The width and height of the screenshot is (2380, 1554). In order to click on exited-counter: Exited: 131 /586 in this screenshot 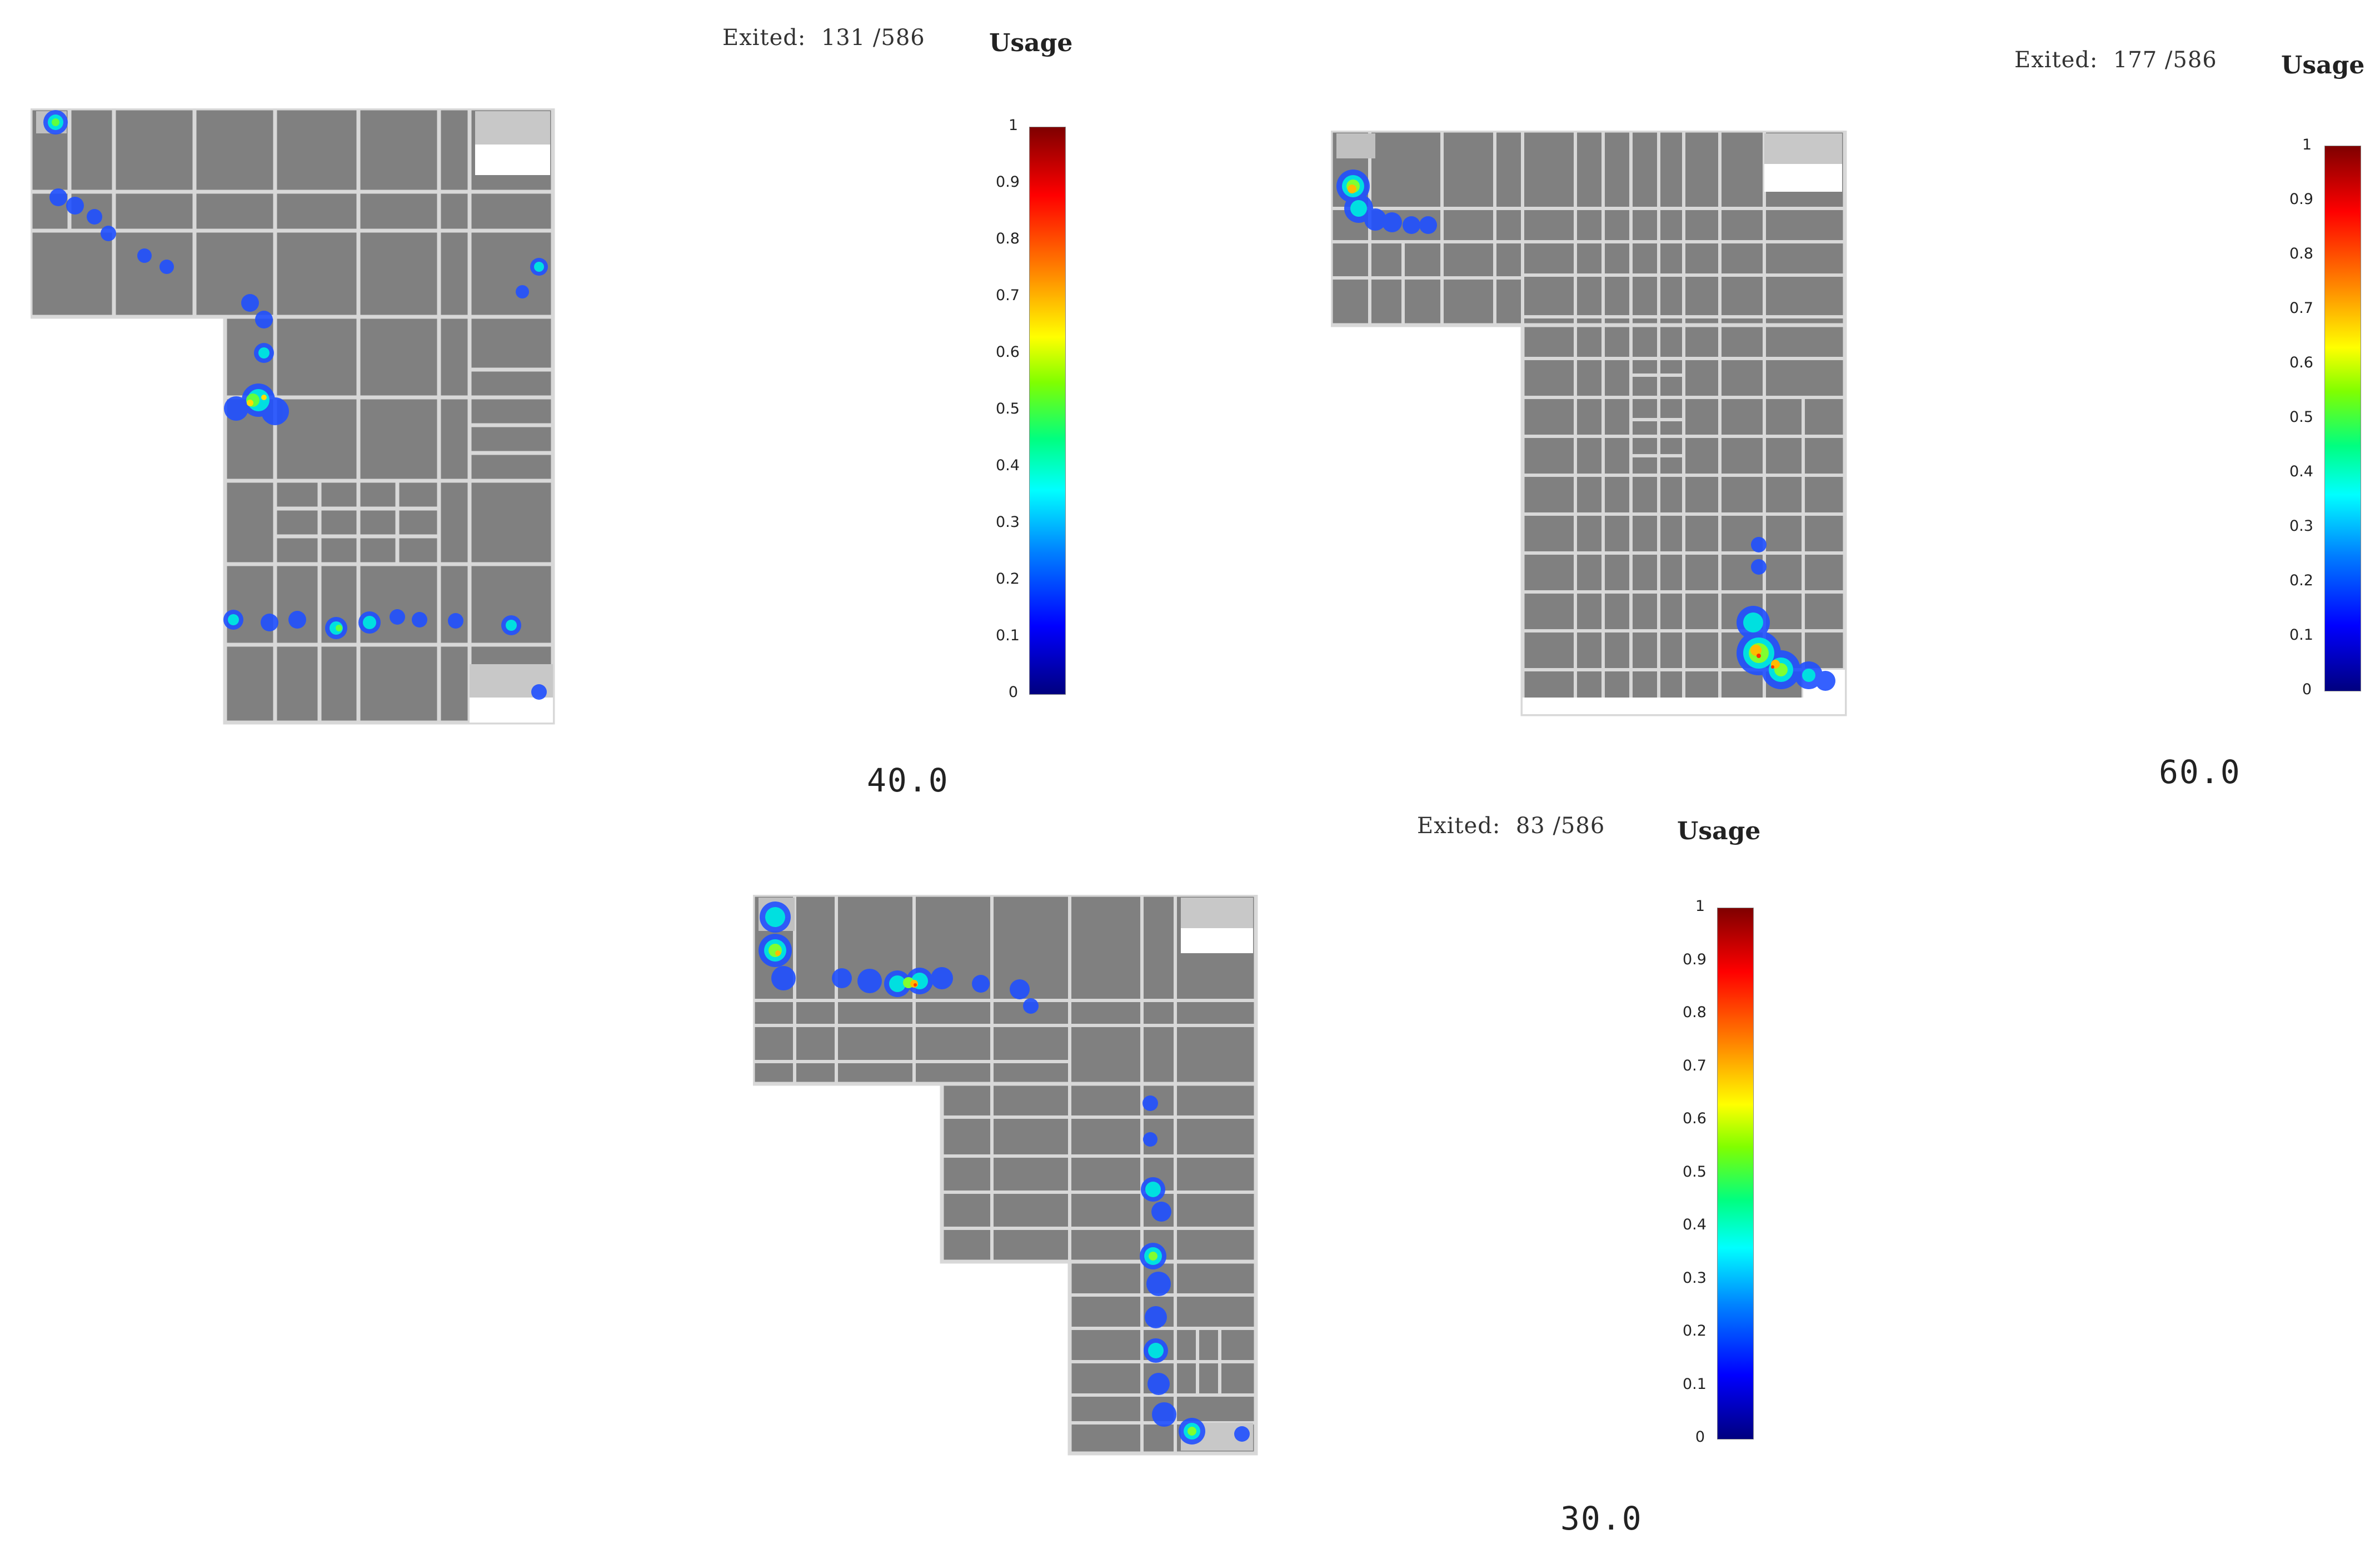, I will do `click(823, 38)`.